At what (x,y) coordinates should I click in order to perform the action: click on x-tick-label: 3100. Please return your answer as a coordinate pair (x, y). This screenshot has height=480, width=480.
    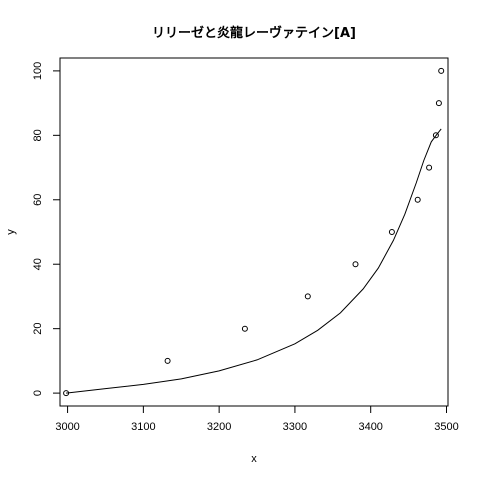
    Looking at the image, I should click on (143, 427).